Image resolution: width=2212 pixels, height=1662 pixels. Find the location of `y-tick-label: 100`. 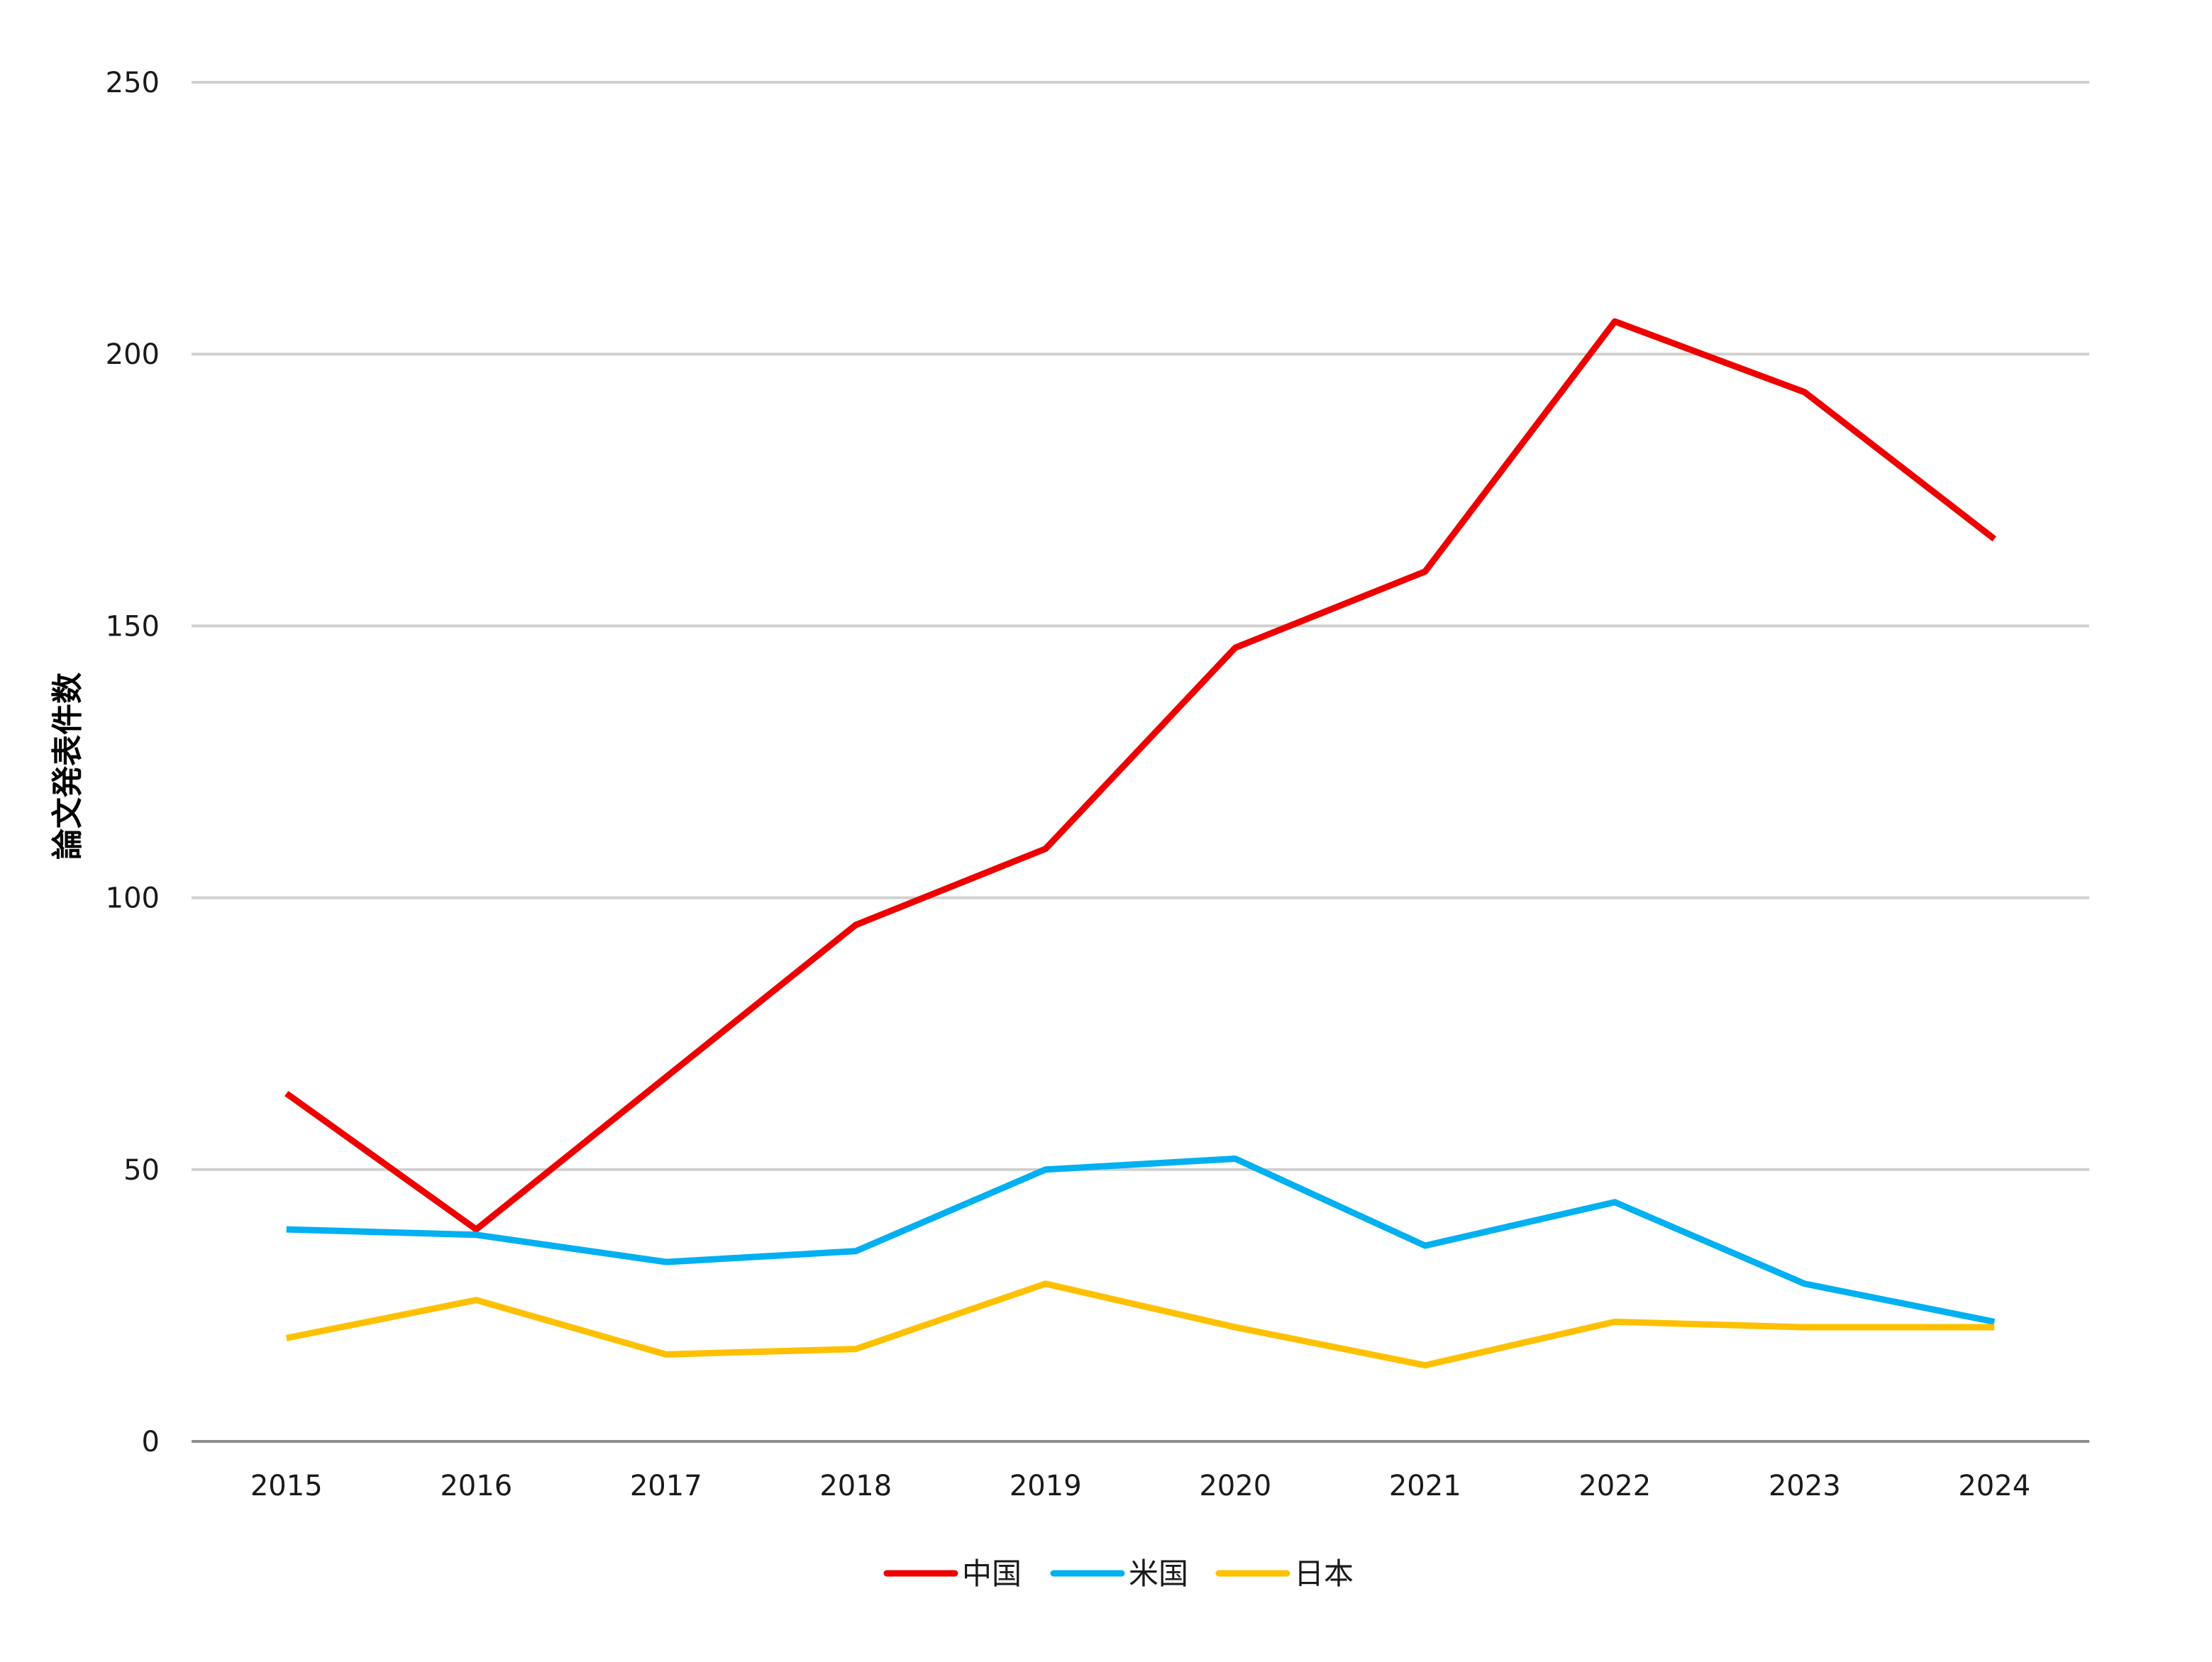

y-tick-label: 100 is located at coordinates (133, 898).